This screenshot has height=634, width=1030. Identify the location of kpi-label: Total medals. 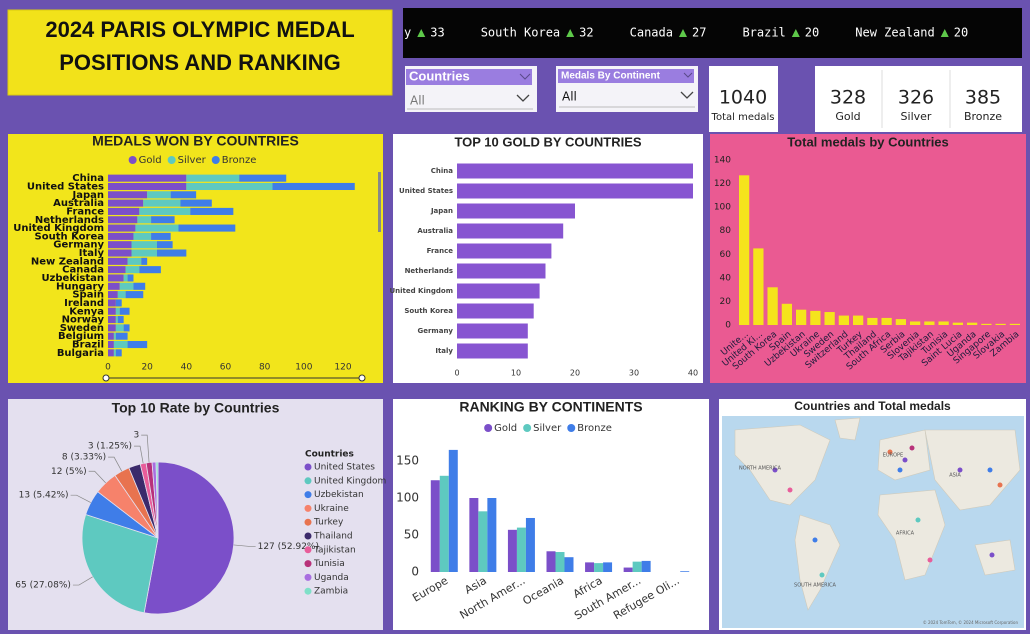
(743, 117).